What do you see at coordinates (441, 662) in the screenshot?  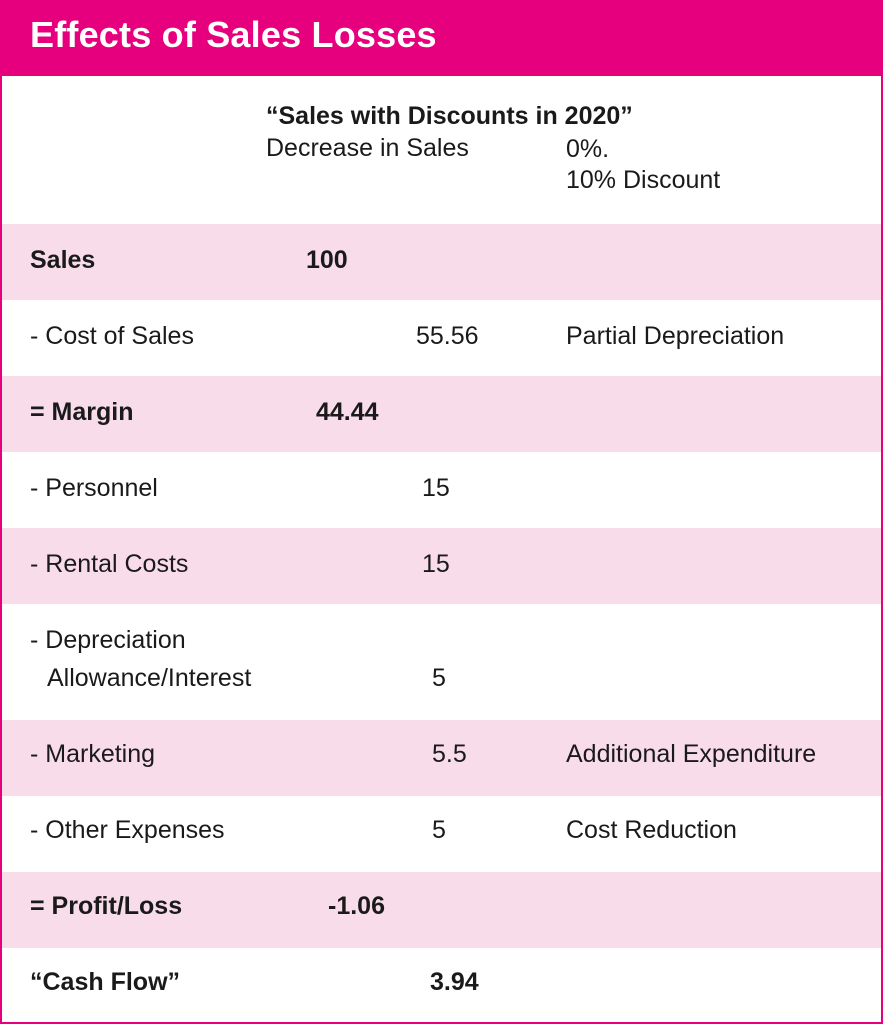 I see `row-depreciation: - Depreciation Allowance/Interest 5` at bounding box center [441, 662].